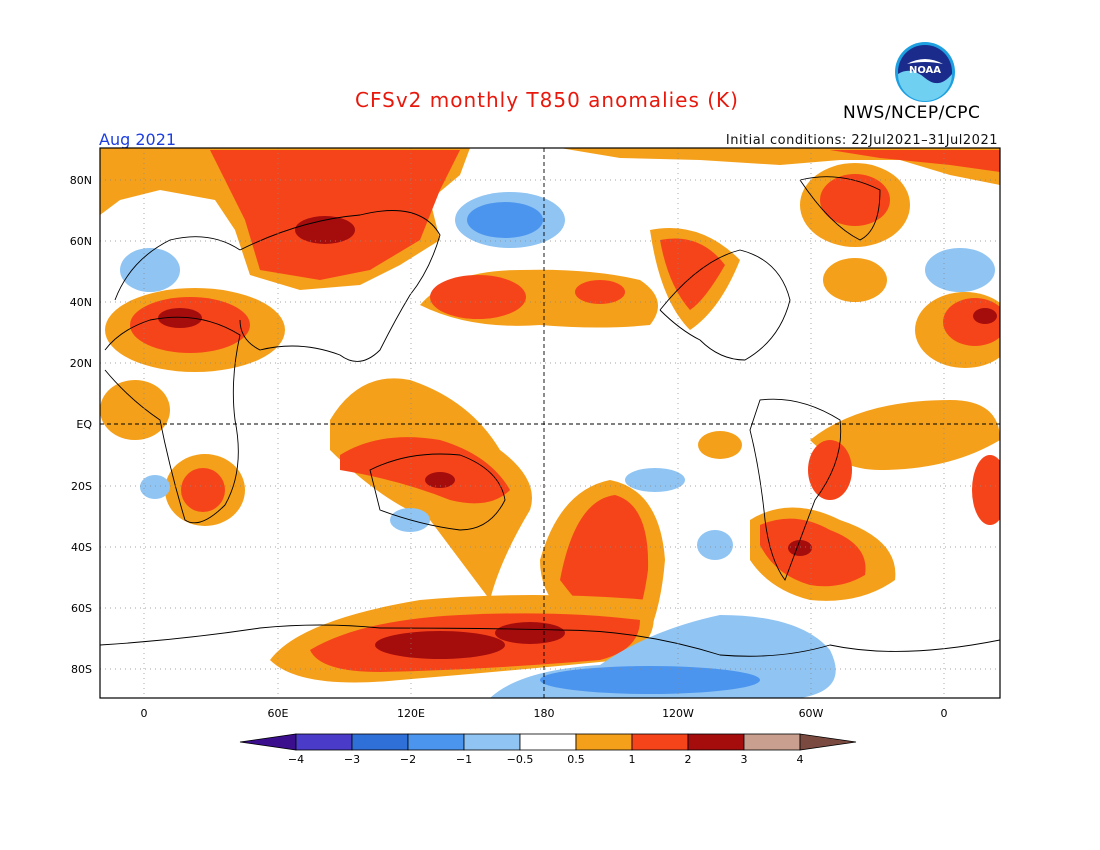 Image resolution: width=1100 pixels, height=850 pixels. Describe the element at coordinates (550, 453) in the screenshot. I see `warm-region-south-africa` at that location.